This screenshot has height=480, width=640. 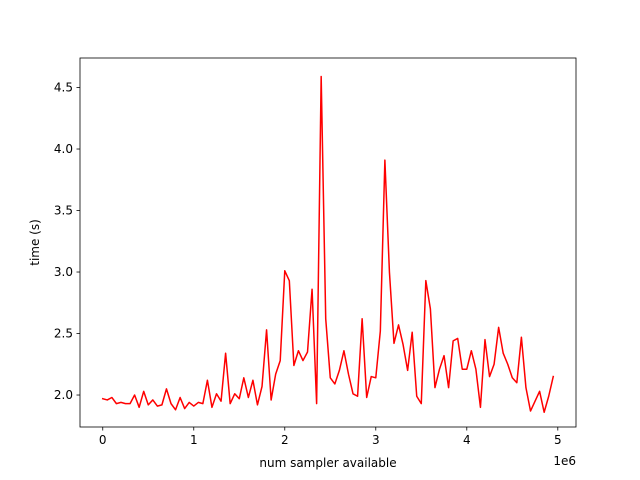 I want to click on y-tick-label: 4.0, so click(x=63, y=149).